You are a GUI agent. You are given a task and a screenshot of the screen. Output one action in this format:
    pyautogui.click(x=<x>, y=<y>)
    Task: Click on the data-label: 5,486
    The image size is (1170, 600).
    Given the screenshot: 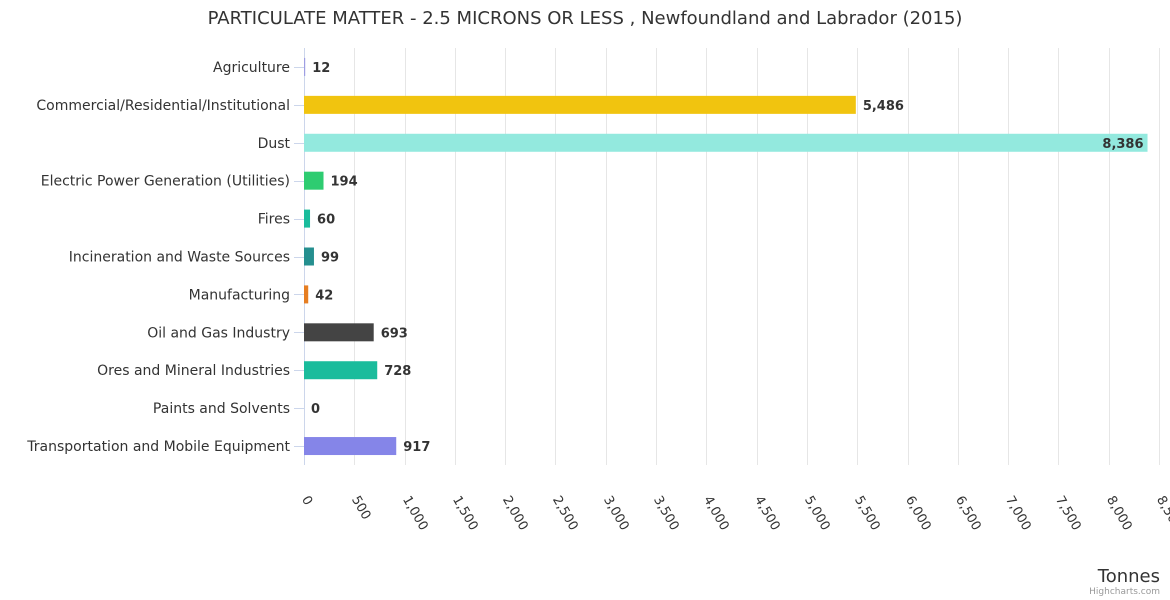 What is the action you would take?
    pyautogui.click(x=883, y=106)
    